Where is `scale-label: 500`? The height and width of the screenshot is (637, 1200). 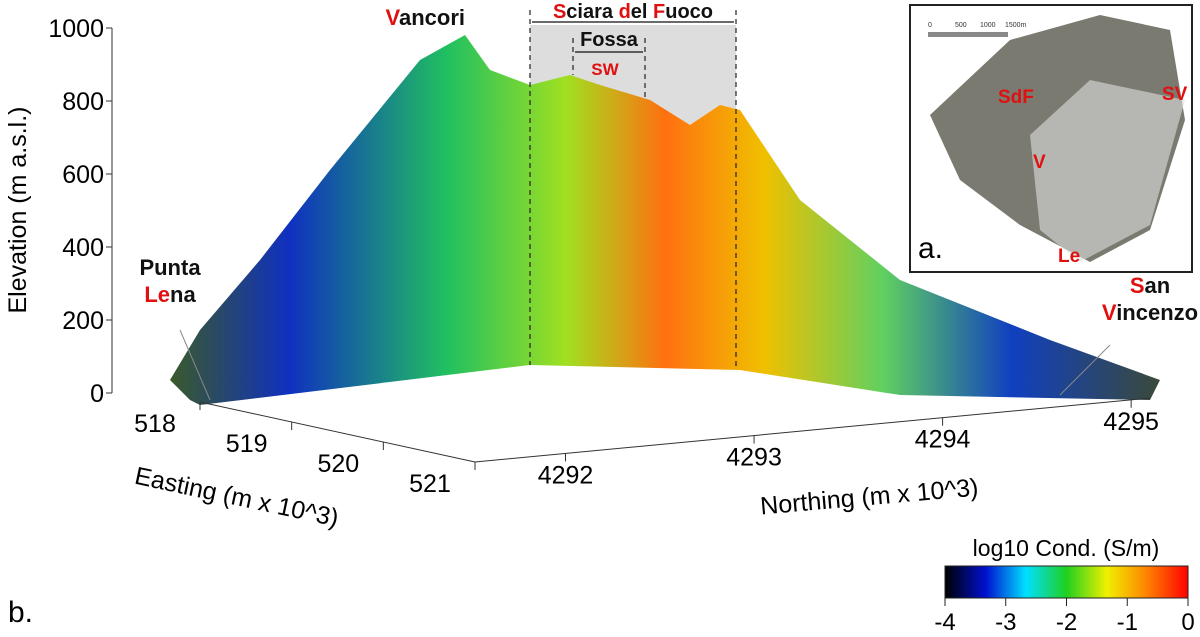
scale-label: 500 is located at coordinates (961, 25).